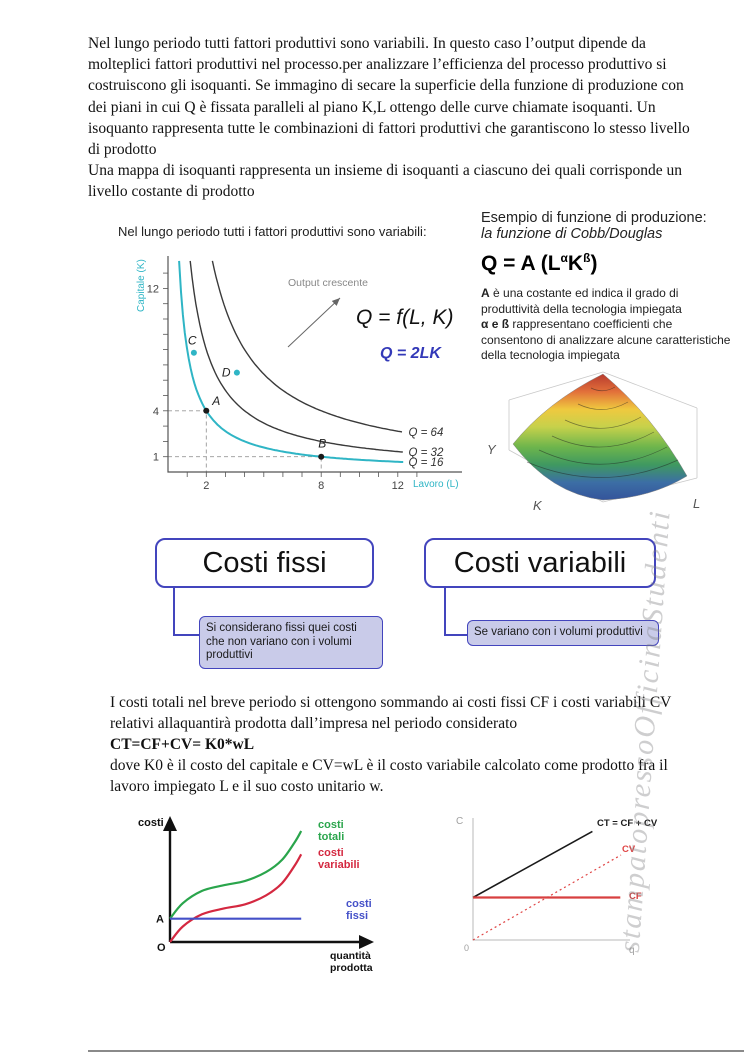  What do you see at coordinates (426, 433) in the screenshot?
I see `curve-label: Q = 64` at bounding box center [426, 433].